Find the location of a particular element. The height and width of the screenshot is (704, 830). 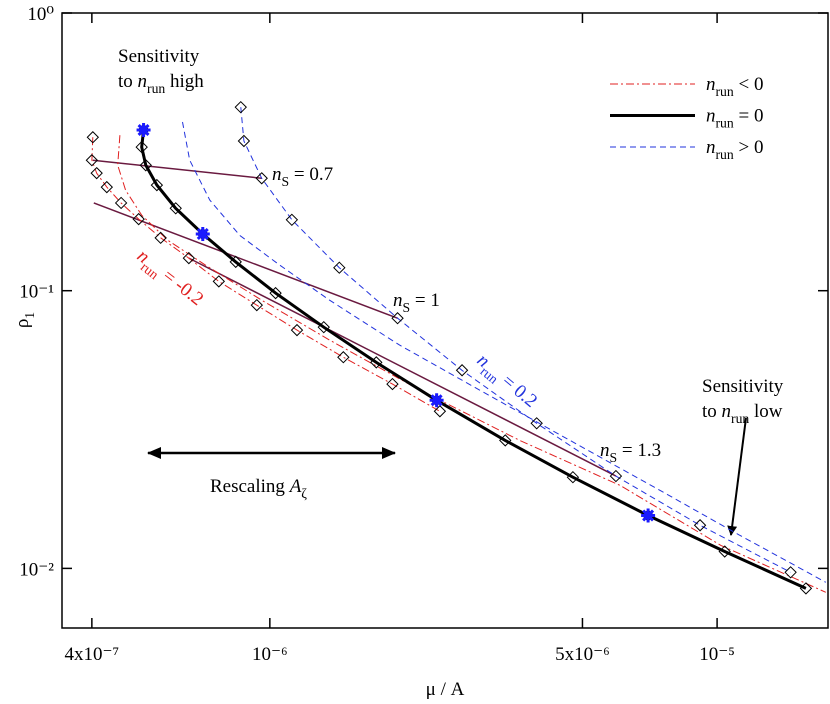

x-tick-label: 4x10⁻⁷ is located at coordinates (92, 654).